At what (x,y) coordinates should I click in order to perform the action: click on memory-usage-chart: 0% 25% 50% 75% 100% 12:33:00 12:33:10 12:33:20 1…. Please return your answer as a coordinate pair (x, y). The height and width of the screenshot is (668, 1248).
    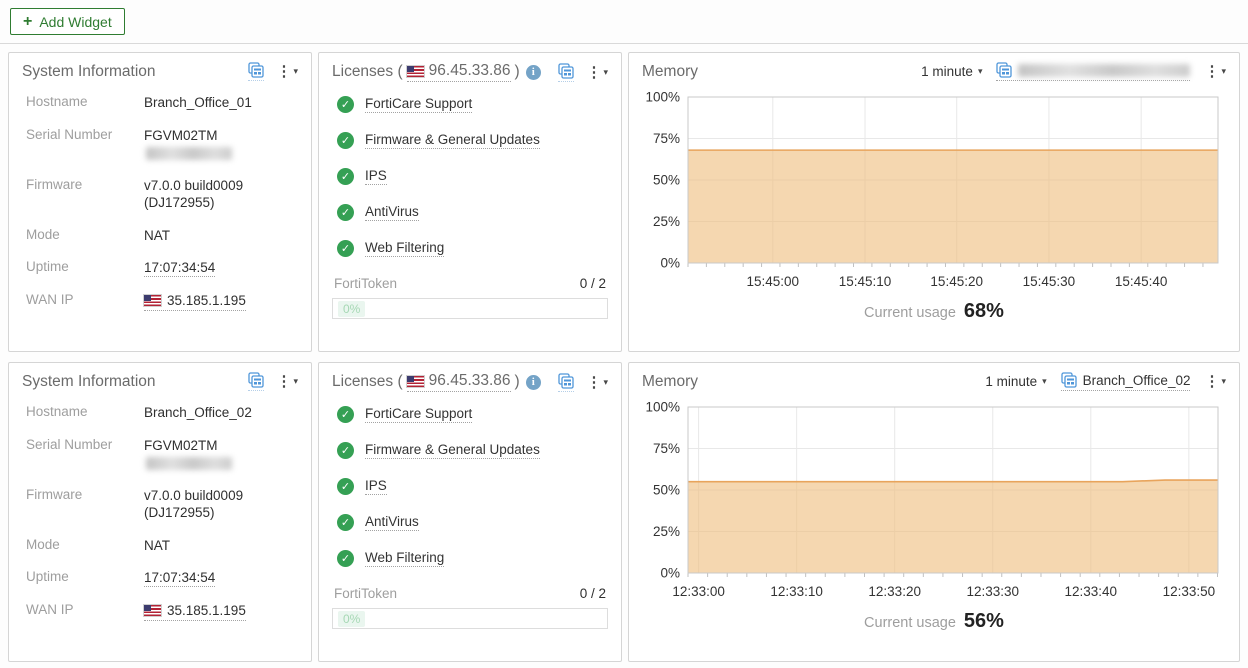
    Looking at the image, I should click on (932, 500).